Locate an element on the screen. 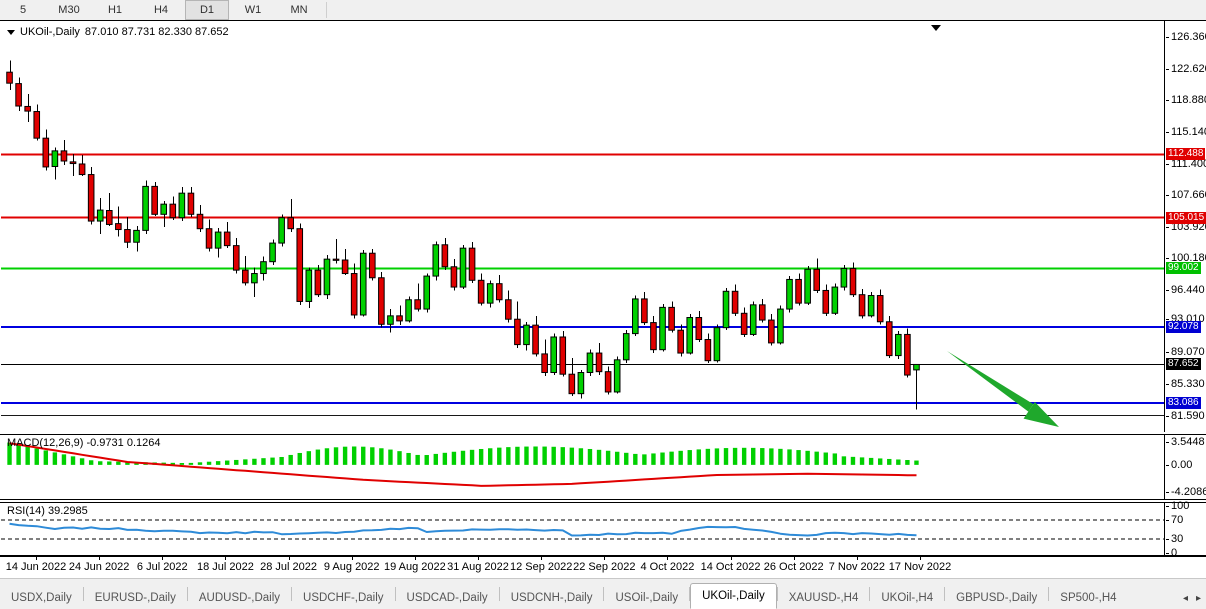 The width and height of the screenshot is (1206, 609). symbol-tab-usoil--daily: USOil-,Daily is located at coordinates (647, 598).